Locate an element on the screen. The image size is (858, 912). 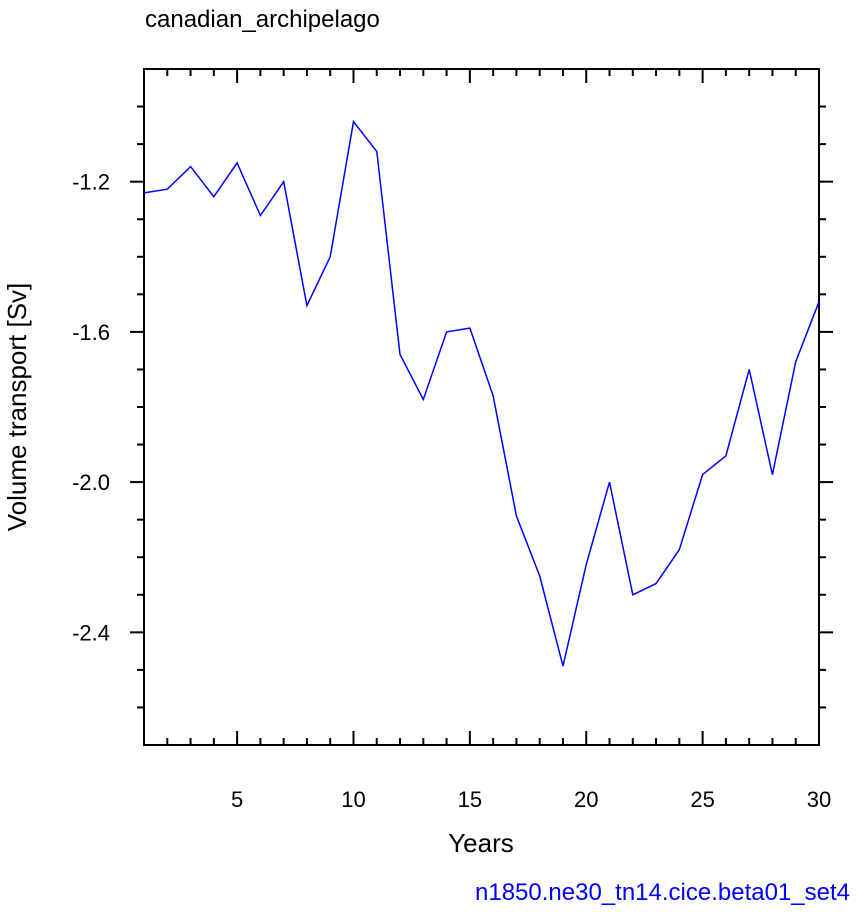
x-tick-label: 15 is located at coordinates (470, 799).